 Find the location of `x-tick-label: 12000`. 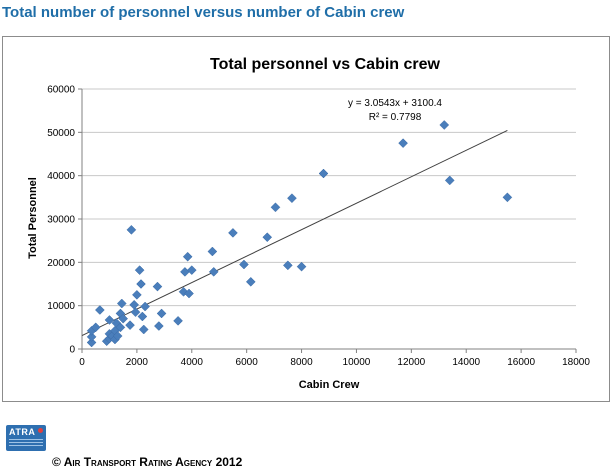

x-tick-label: 12000 is located at coordinates (411, 362).